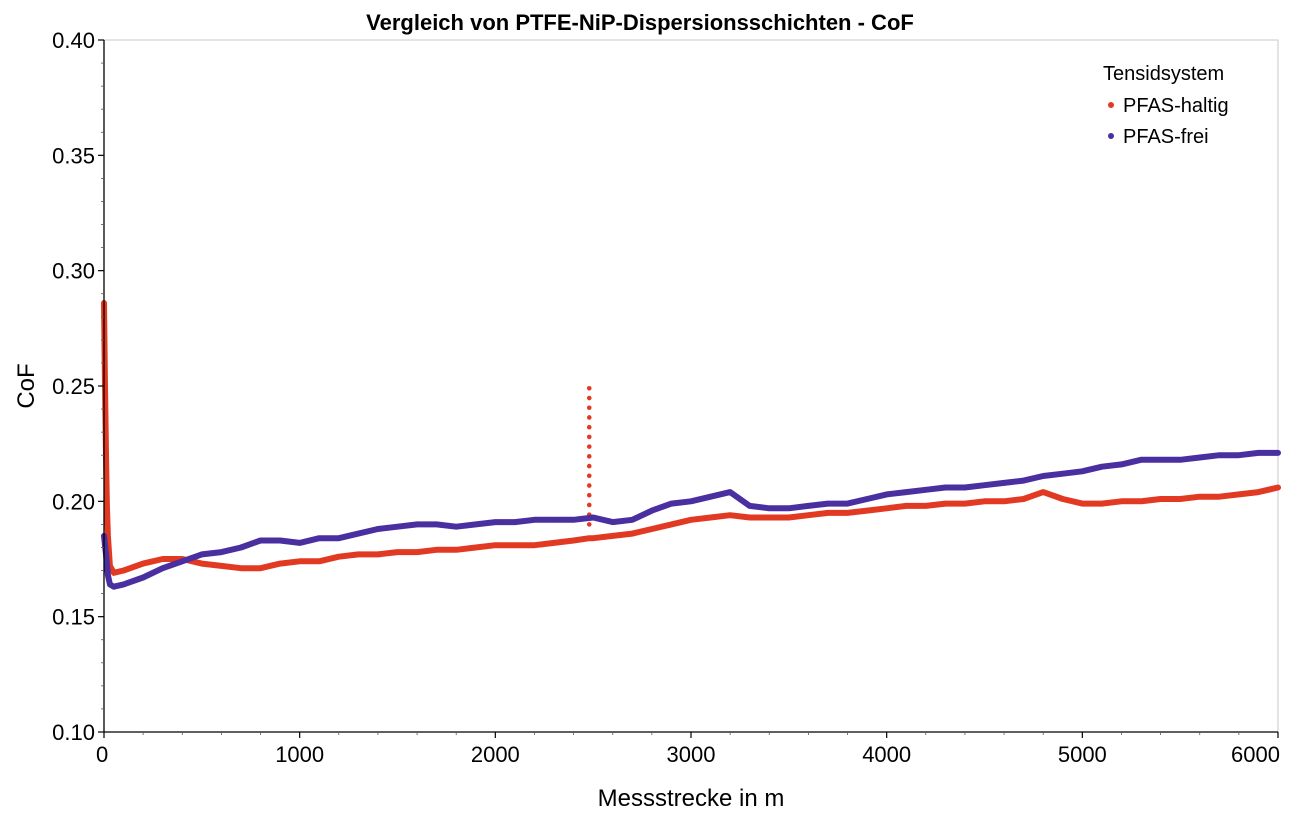 Image resolution: width=1300 pixels, height=822 pixels. I want to click on x-tick-label: 5000, so click(1082, 754).